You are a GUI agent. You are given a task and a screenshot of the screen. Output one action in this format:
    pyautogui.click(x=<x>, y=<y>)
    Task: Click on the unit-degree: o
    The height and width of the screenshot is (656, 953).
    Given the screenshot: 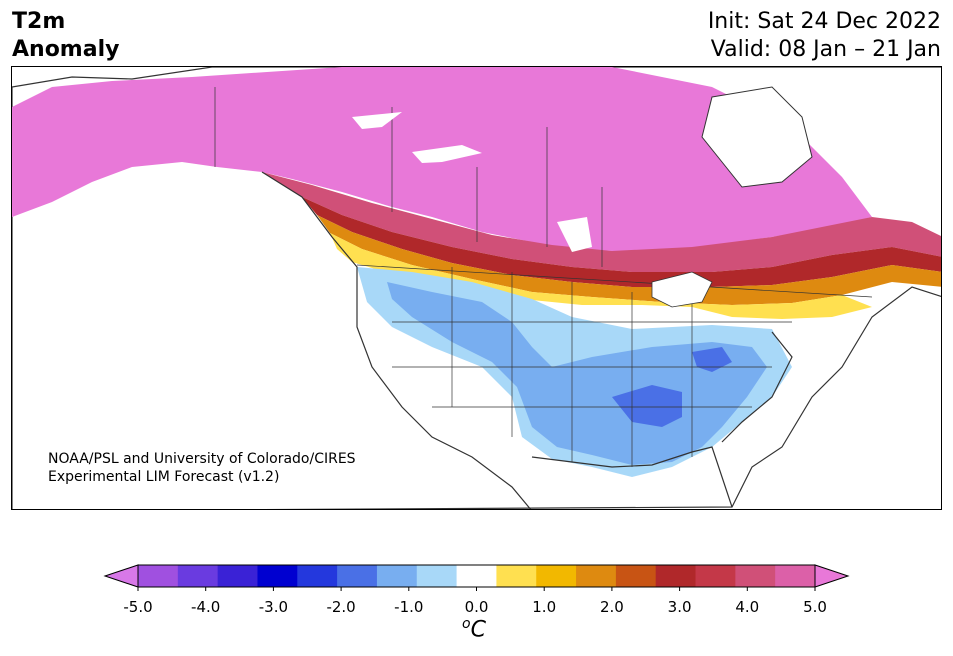 What is the action you would take?
    pyautogui.click(x=466, y=624)
    